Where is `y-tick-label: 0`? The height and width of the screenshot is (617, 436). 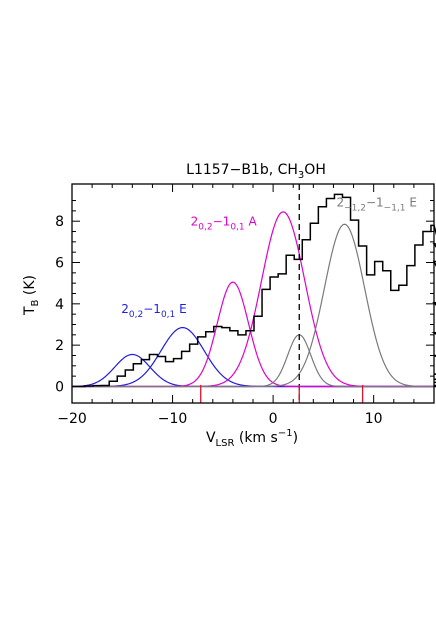 y-tick-label: 0 is located at coordinates (59, 387).